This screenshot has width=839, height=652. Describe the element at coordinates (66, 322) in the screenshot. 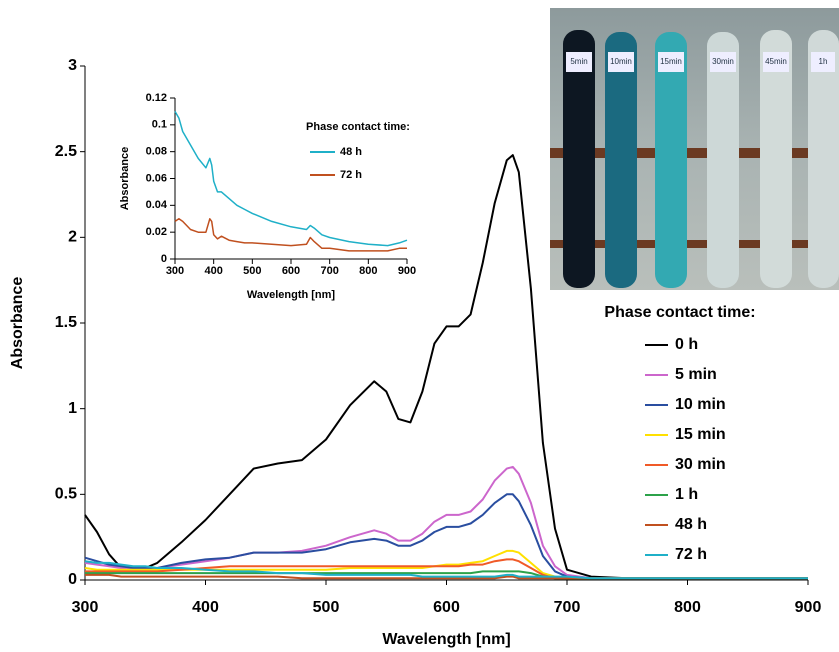

I see `y-tick-label: 1.5` at that location.